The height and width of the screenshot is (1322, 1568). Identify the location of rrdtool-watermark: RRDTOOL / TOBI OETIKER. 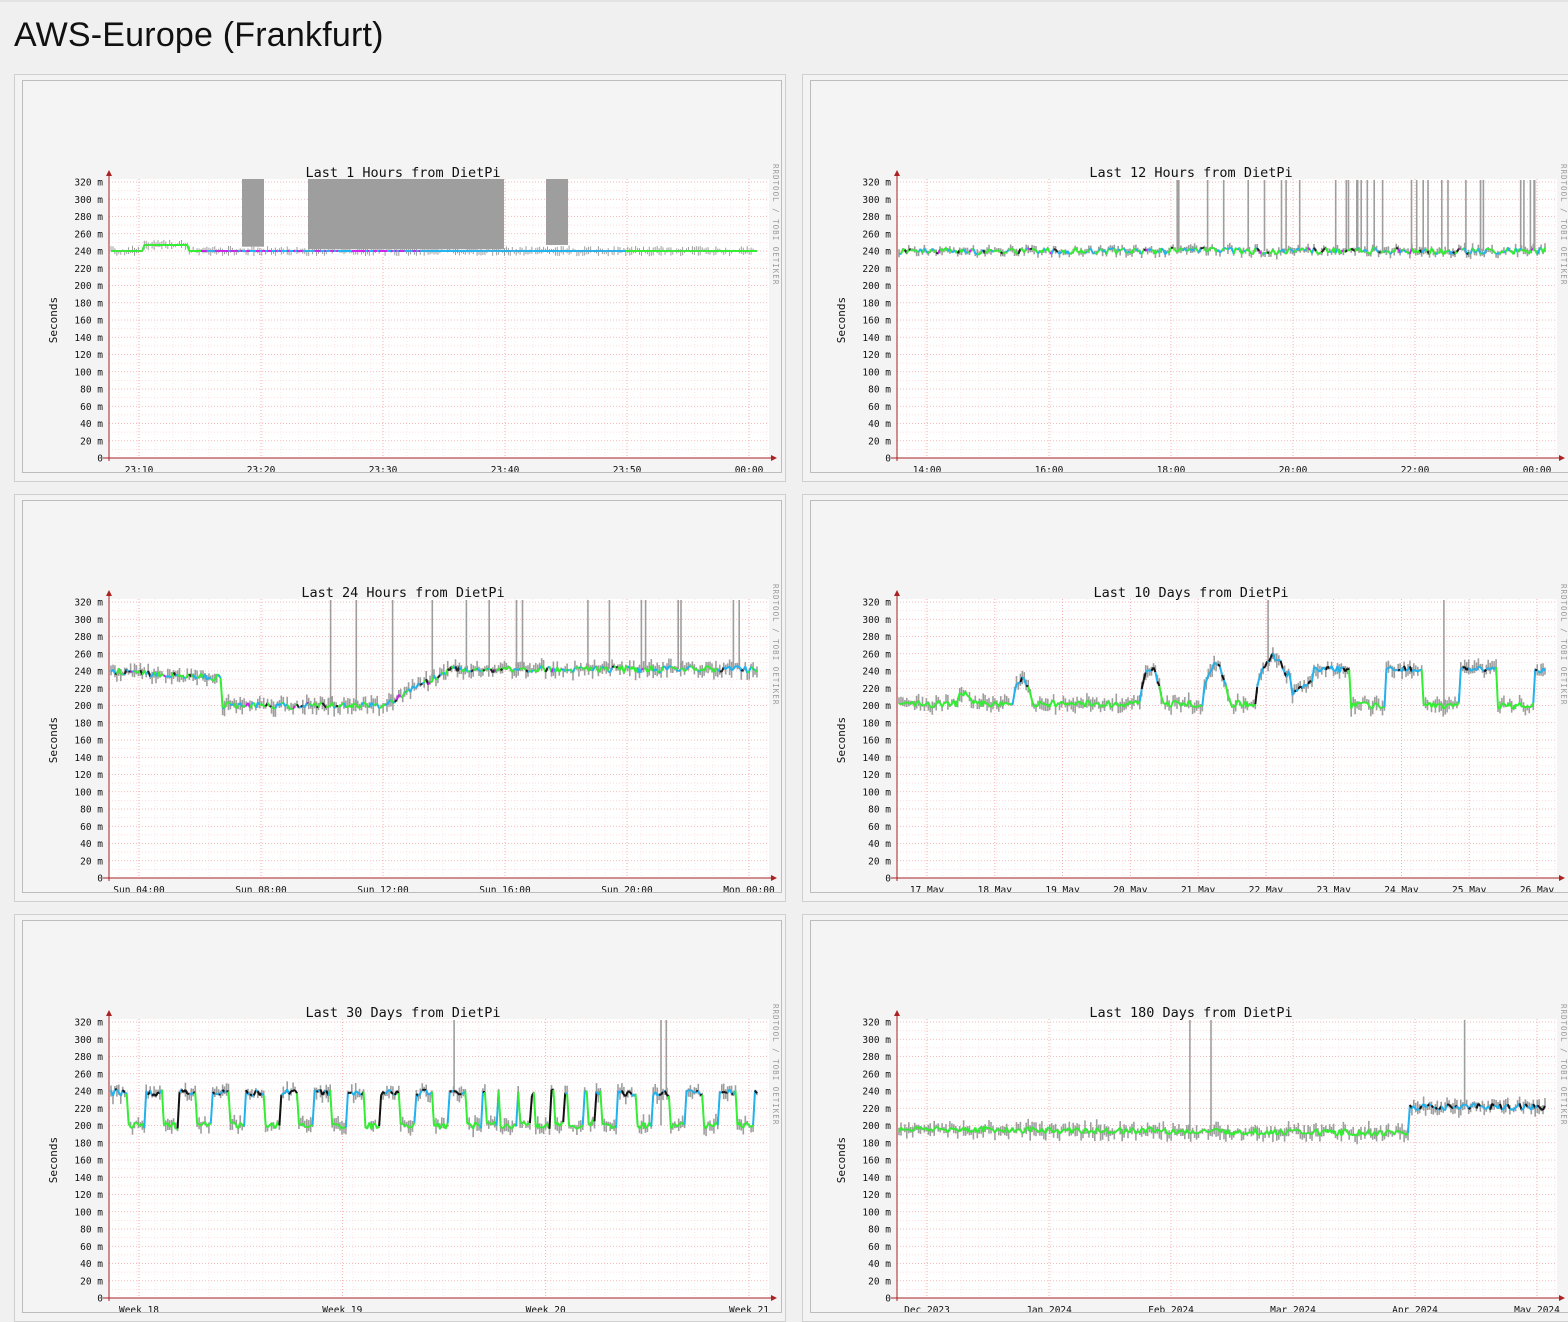
(1563, 1064).